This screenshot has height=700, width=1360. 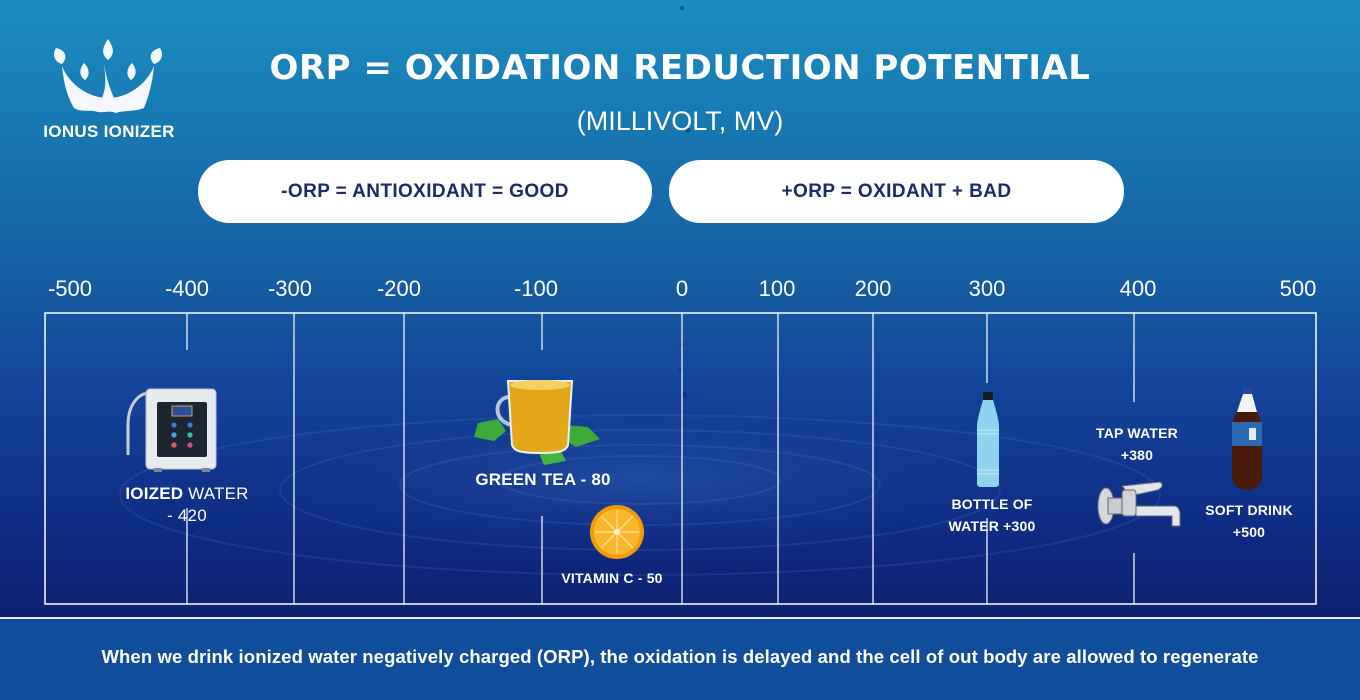 I want to click on oxidant-bad-pill: +ORP = OXIDANT + BAD, so click(x=896, y=191).